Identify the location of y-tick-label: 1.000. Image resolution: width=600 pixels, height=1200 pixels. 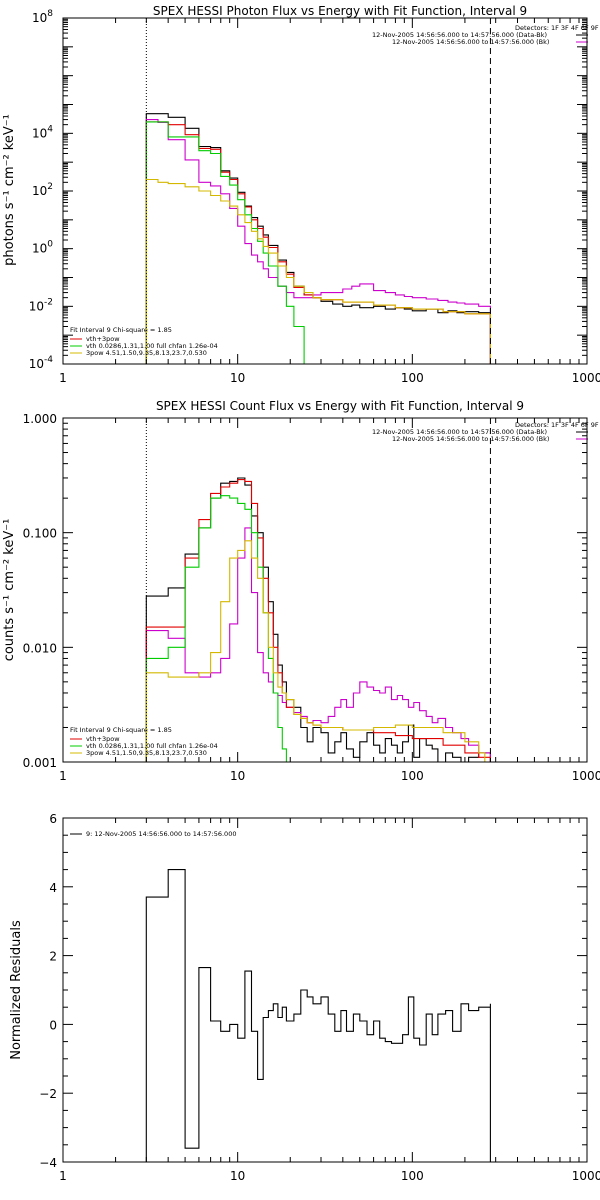
(40, 419).